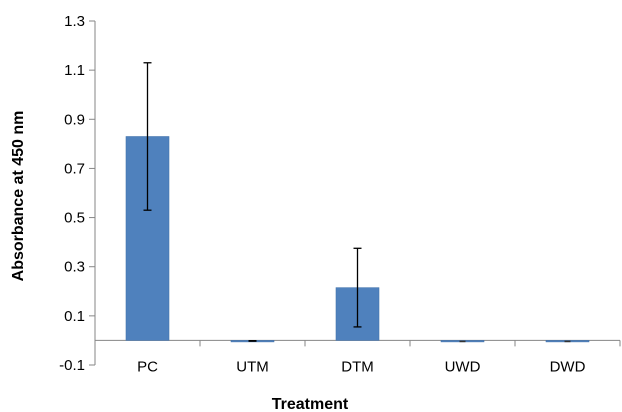 Image resolution: width=622 pixels, height=412 pixels. I want to click on y-tick-label: -0.1, so click(72, 365).